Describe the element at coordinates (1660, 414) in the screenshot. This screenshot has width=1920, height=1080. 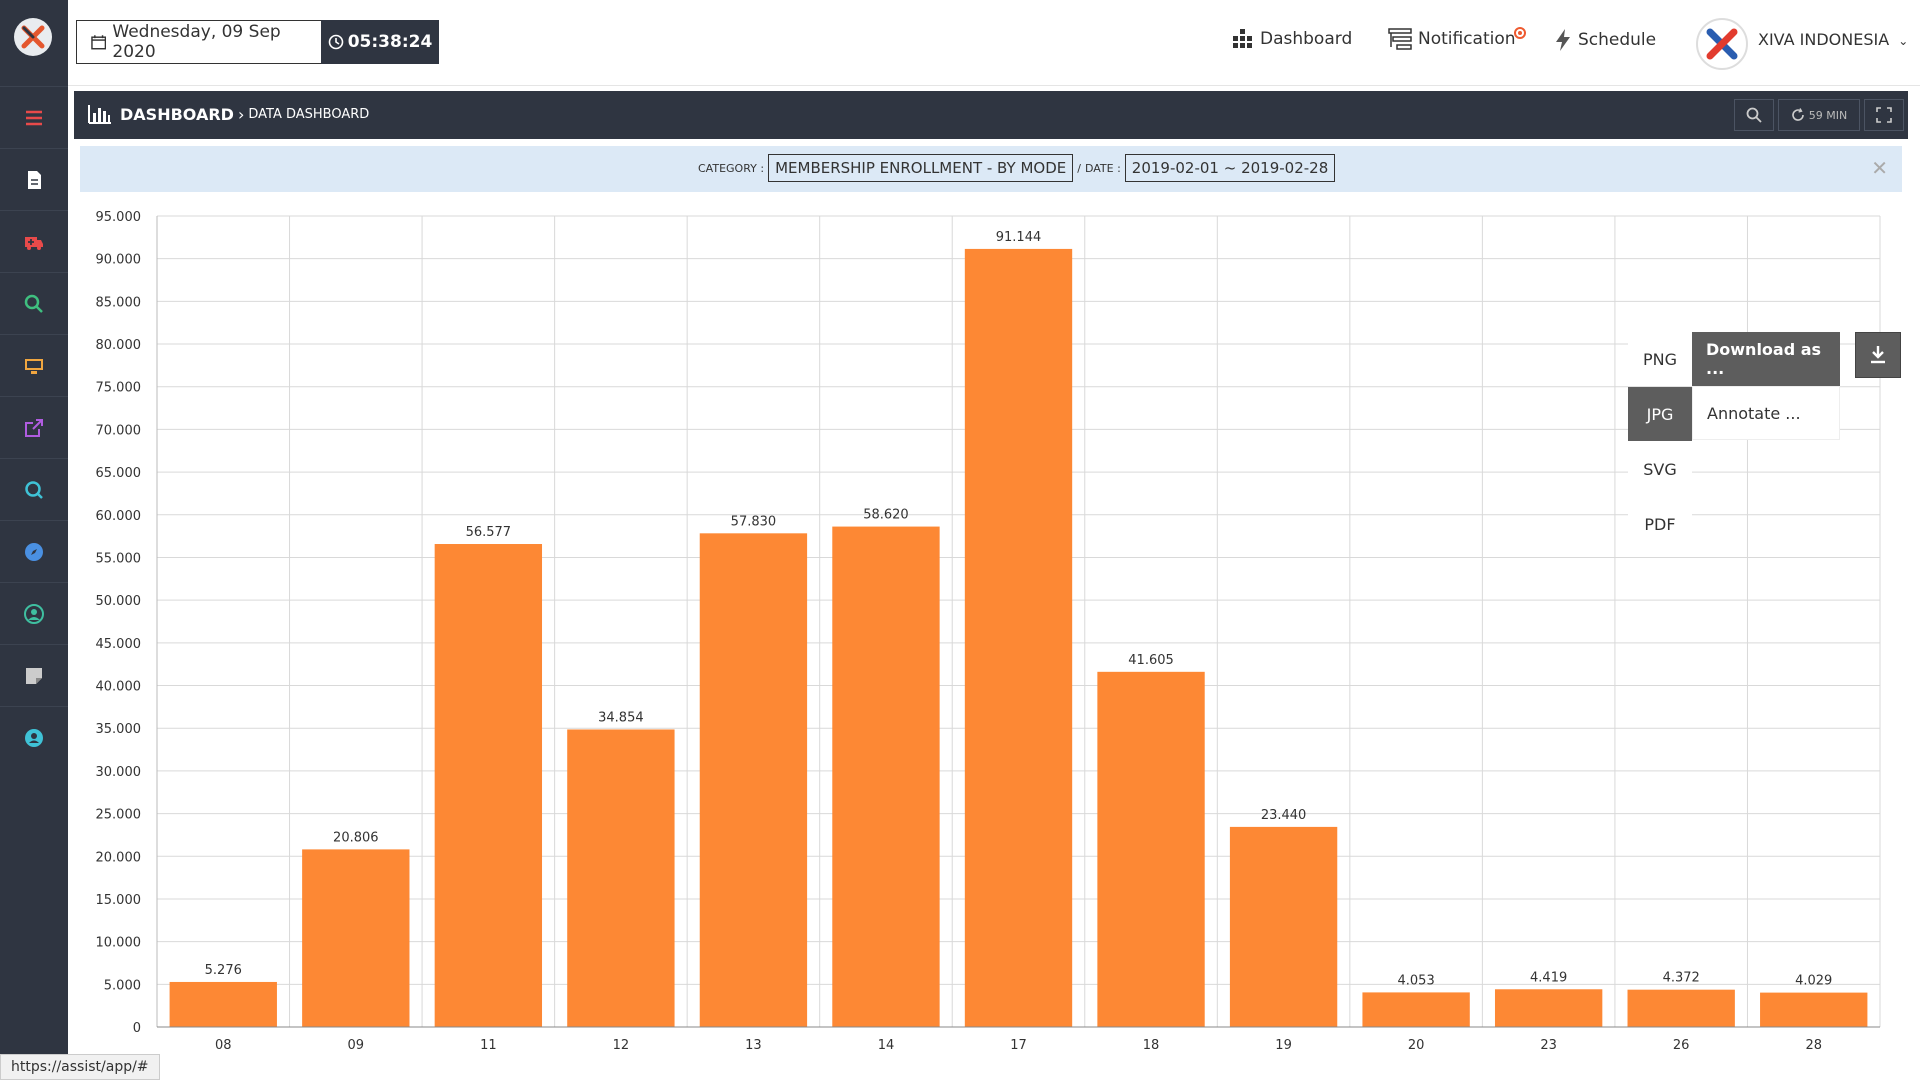
I see `format-option-jpg: JPG` at that location.